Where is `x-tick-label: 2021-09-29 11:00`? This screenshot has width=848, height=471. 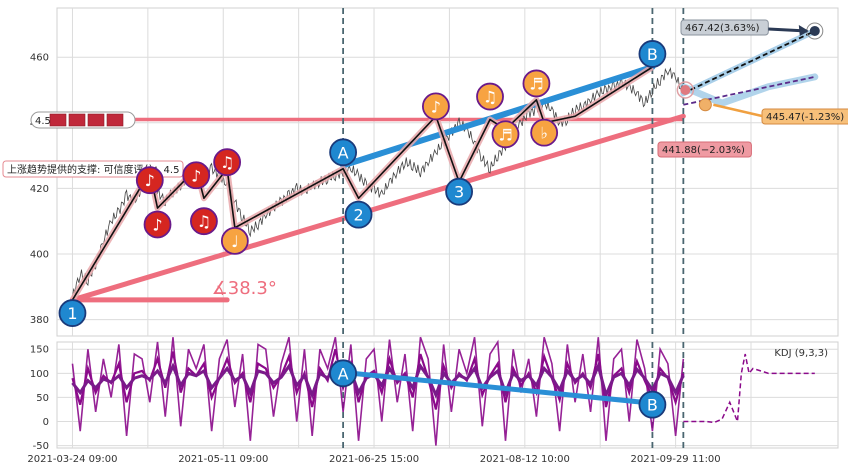
x-tick-label: 2021-09-29 11:00 is located at coordinates (676, 459).